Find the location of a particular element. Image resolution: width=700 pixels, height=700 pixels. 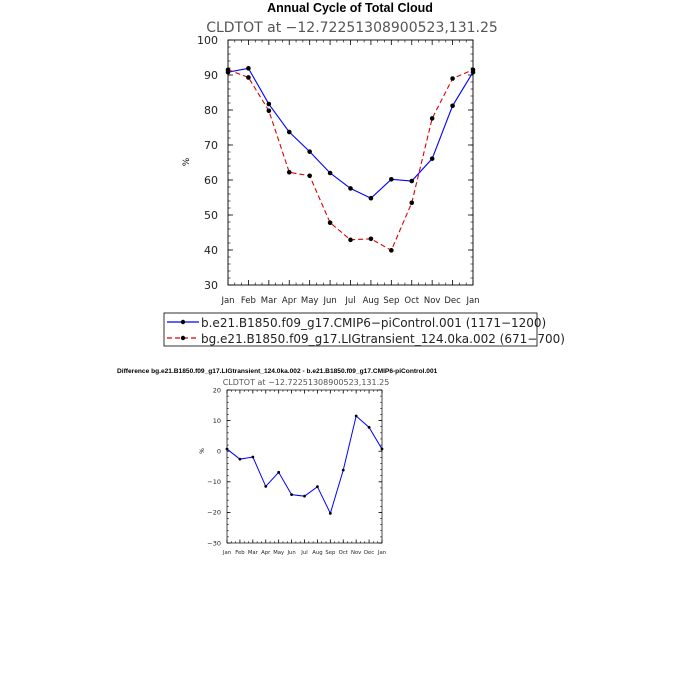

diff-chart-ytick-label: −20 is located at coordinates (214, 513).